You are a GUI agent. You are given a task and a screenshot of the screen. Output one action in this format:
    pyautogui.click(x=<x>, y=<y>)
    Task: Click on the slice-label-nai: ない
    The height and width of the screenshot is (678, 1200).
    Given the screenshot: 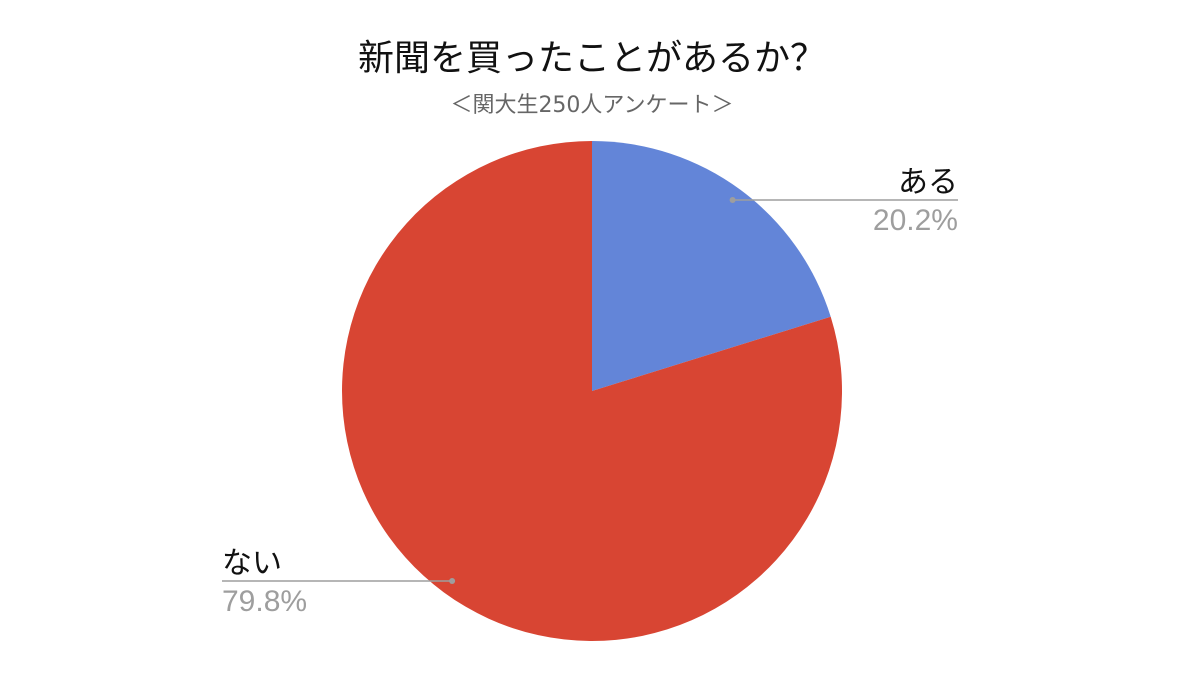 What is the action you would take?
    pyautogui.click(x=252, y=563)
    